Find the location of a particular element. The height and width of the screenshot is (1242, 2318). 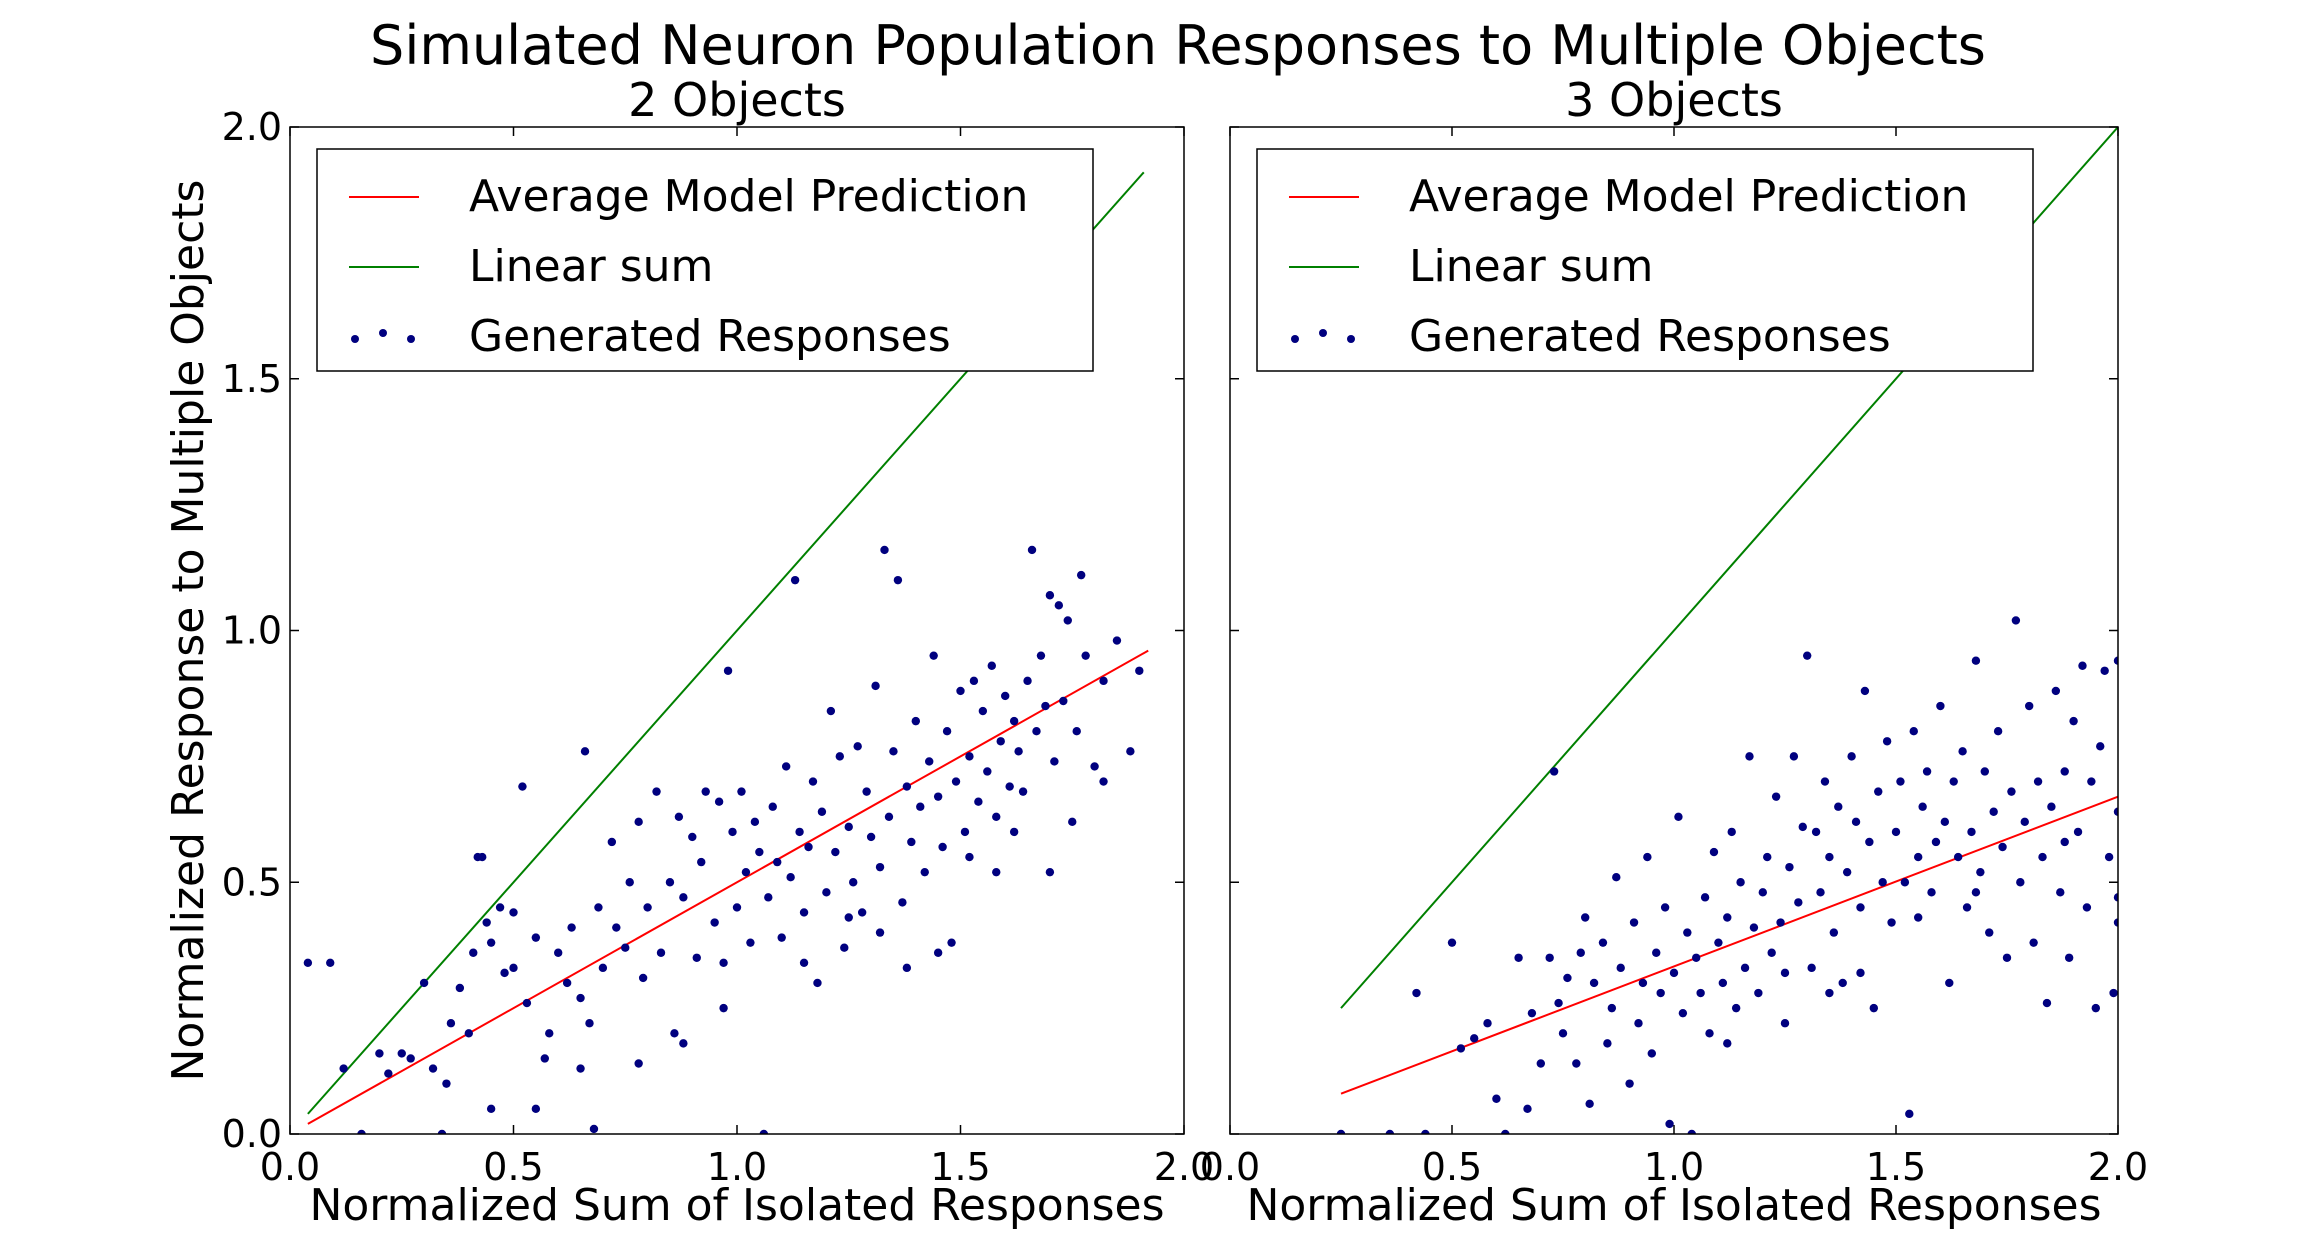

legend-box is located at coordinates (1645, 260).